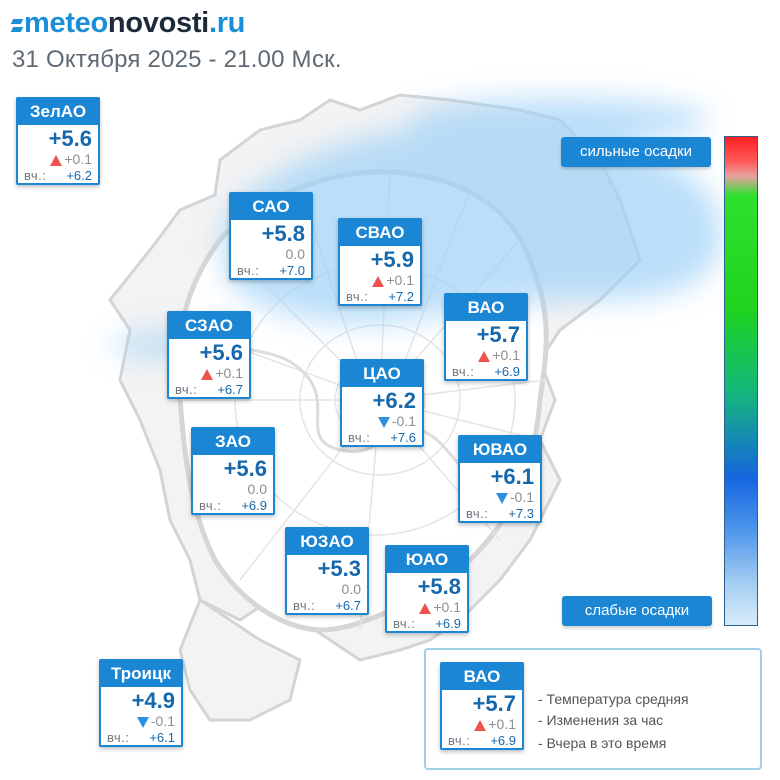 The width and height of the screenshot is (780, 780). Describe the element at coordinates (153, 700) in the screenshot. I see `temperature-value: +4.9` at that location.